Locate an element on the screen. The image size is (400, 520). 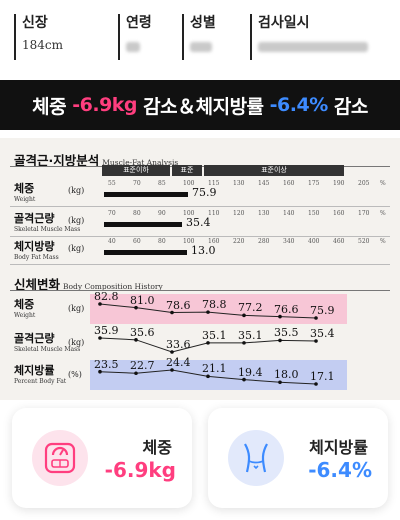
gender-value-blurred is located at coordinates (201, 47).